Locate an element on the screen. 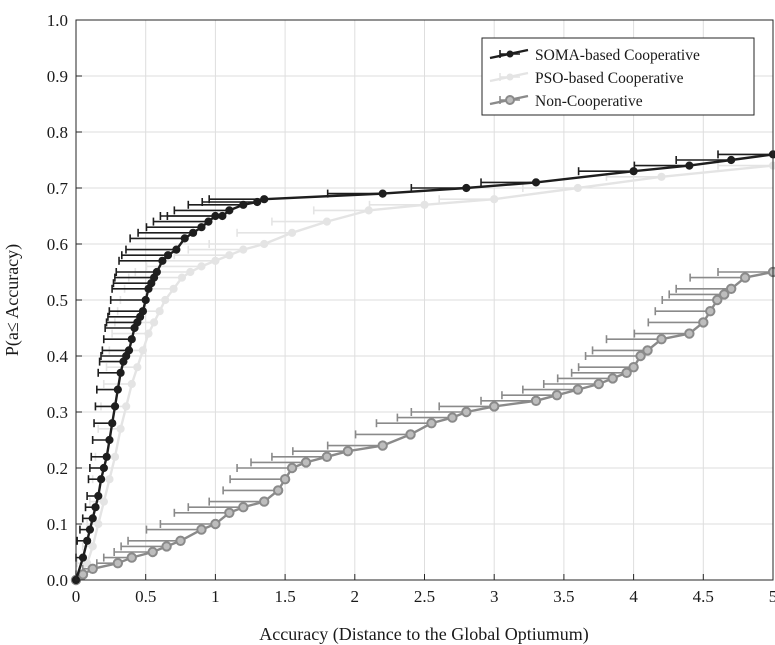  legend-label-noncoop: Non-Cooperative is located at coordinates (589, 101).